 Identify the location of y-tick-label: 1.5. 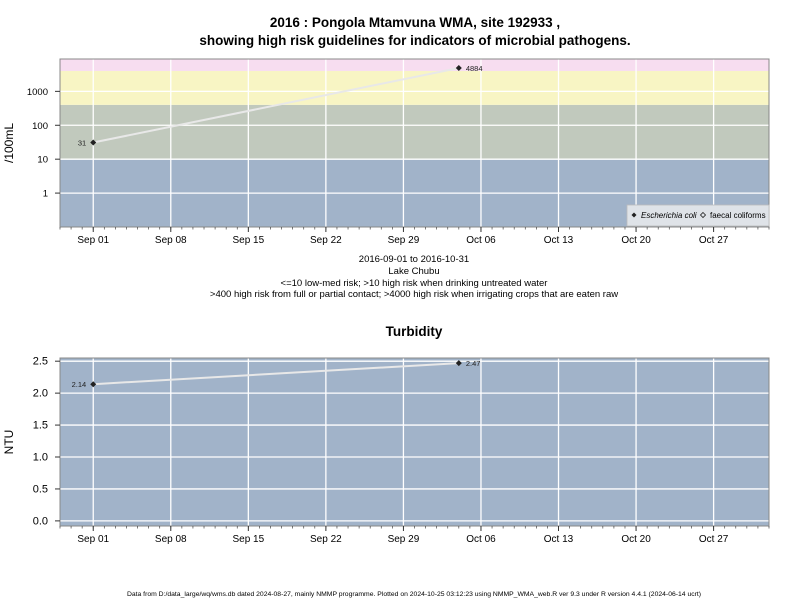
(40, 426).